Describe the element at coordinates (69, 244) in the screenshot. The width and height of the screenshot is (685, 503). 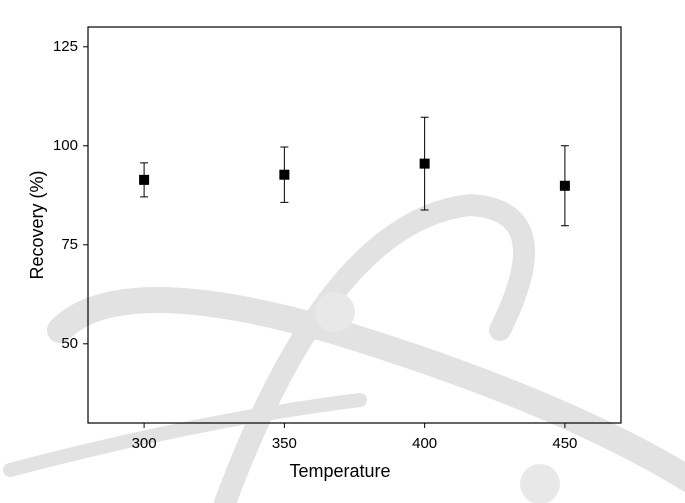
I see `y-tick-label: 75` at that location.